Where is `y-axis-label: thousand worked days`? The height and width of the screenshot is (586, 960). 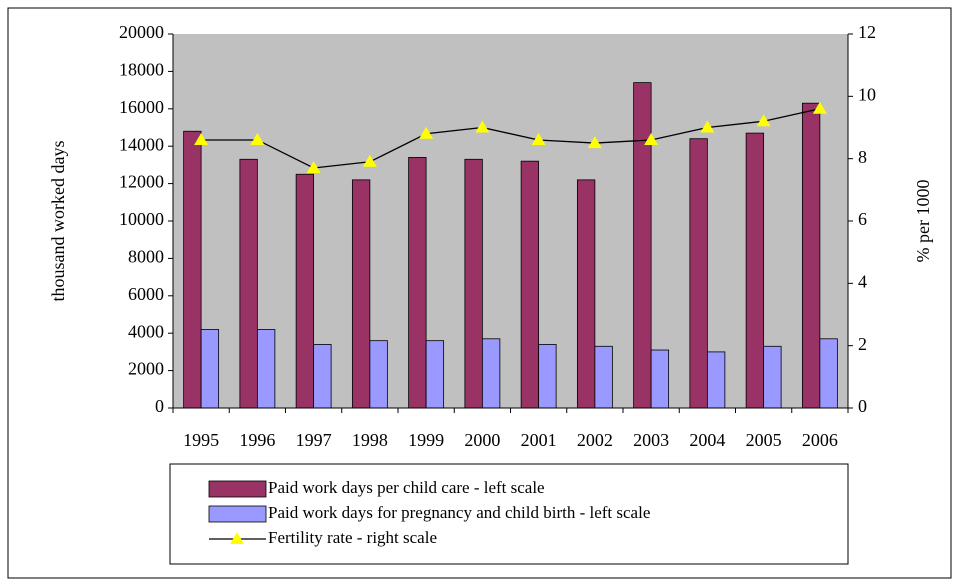
y-axis-label: thousand worked days is located at coordinates (58, 221).